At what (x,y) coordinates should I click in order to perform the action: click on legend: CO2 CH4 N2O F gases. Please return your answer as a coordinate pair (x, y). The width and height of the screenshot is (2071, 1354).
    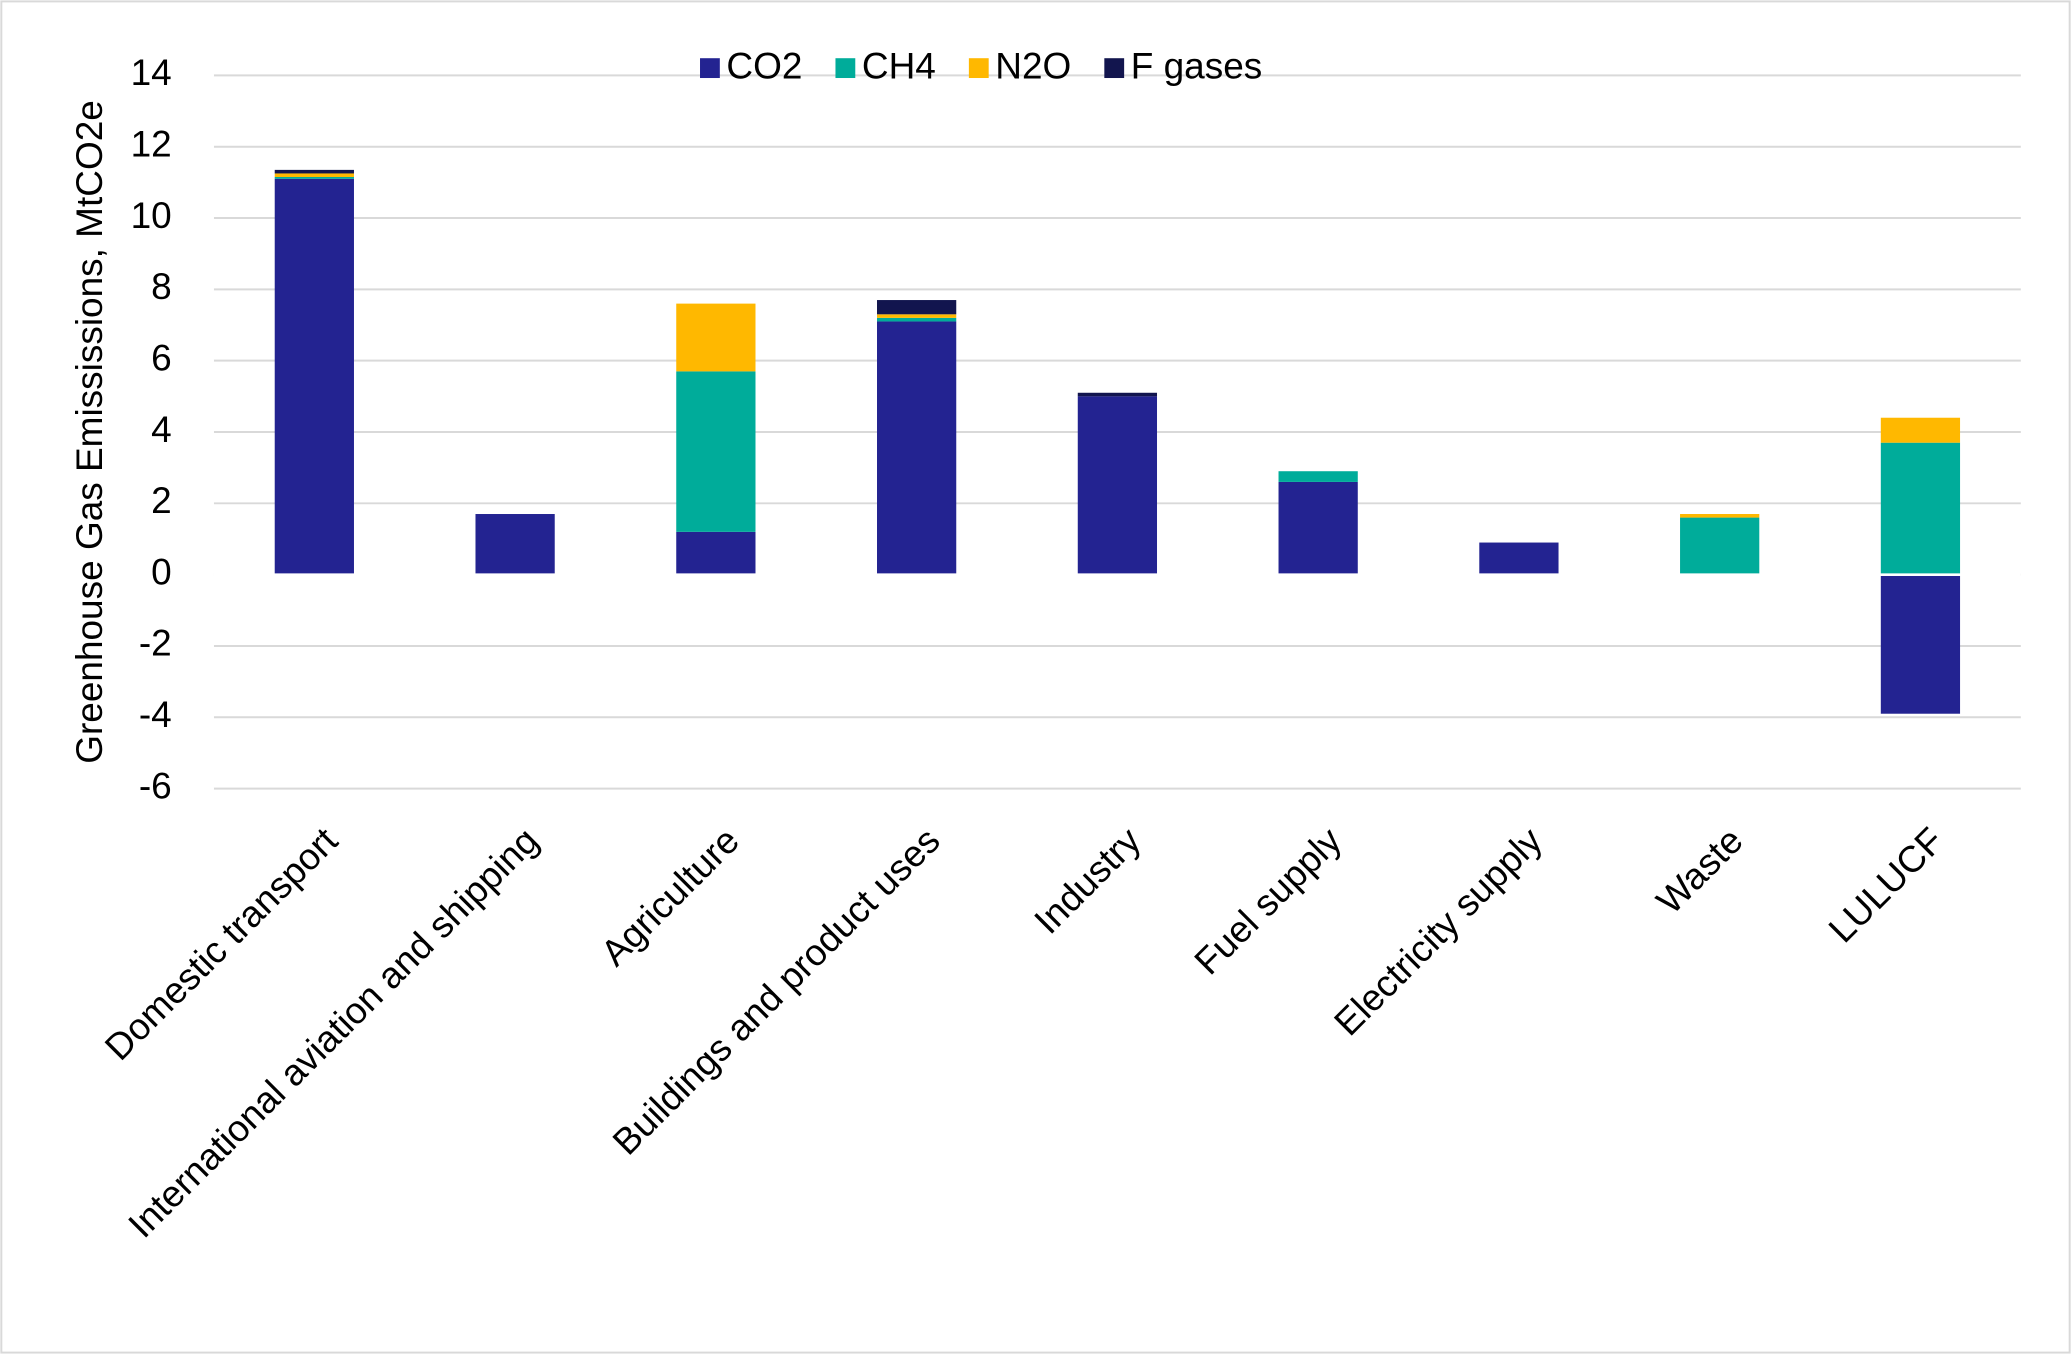
    Looking at the image, I should click on (981, 66).